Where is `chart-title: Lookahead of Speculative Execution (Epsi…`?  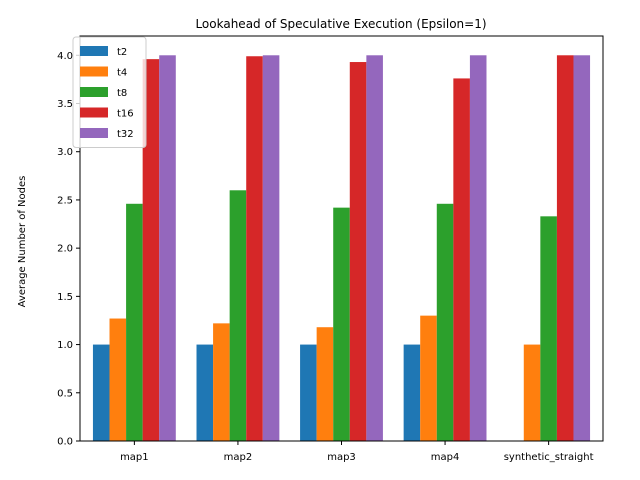 chart-title: Lookahead of Speculative Execution (Epsi… is located at coordinates (340, 24).